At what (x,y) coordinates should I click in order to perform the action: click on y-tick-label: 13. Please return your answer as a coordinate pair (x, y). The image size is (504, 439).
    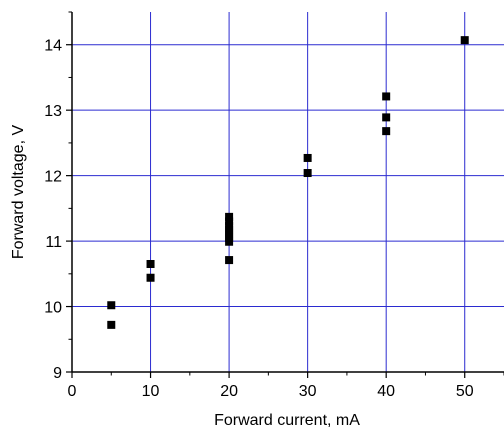
    Looking at the image, I should click on (53, 111).